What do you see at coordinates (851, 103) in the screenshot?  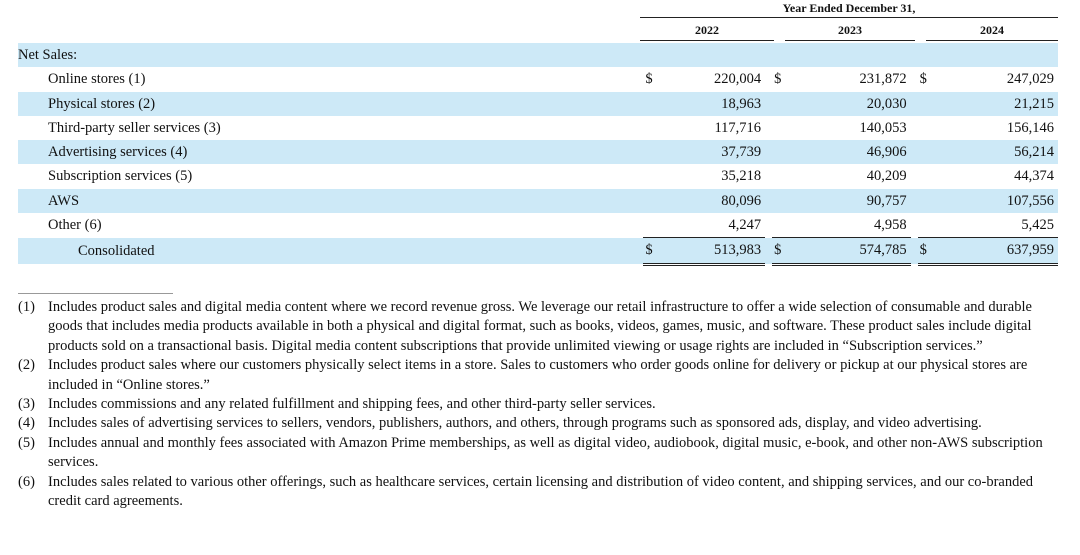 I see `cell-value: 20,030` at bounding box center [851, 103].